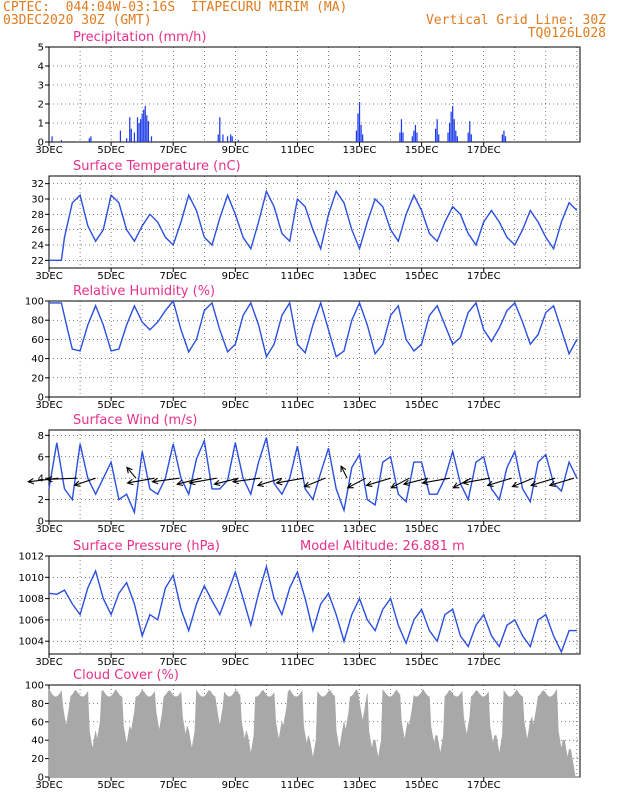 Image resolution: width=618 pixels, height=800 pixels. Describe the element at coordinates (37, 246) in the screenshot. I see `y-tick-label: 24` at that location.